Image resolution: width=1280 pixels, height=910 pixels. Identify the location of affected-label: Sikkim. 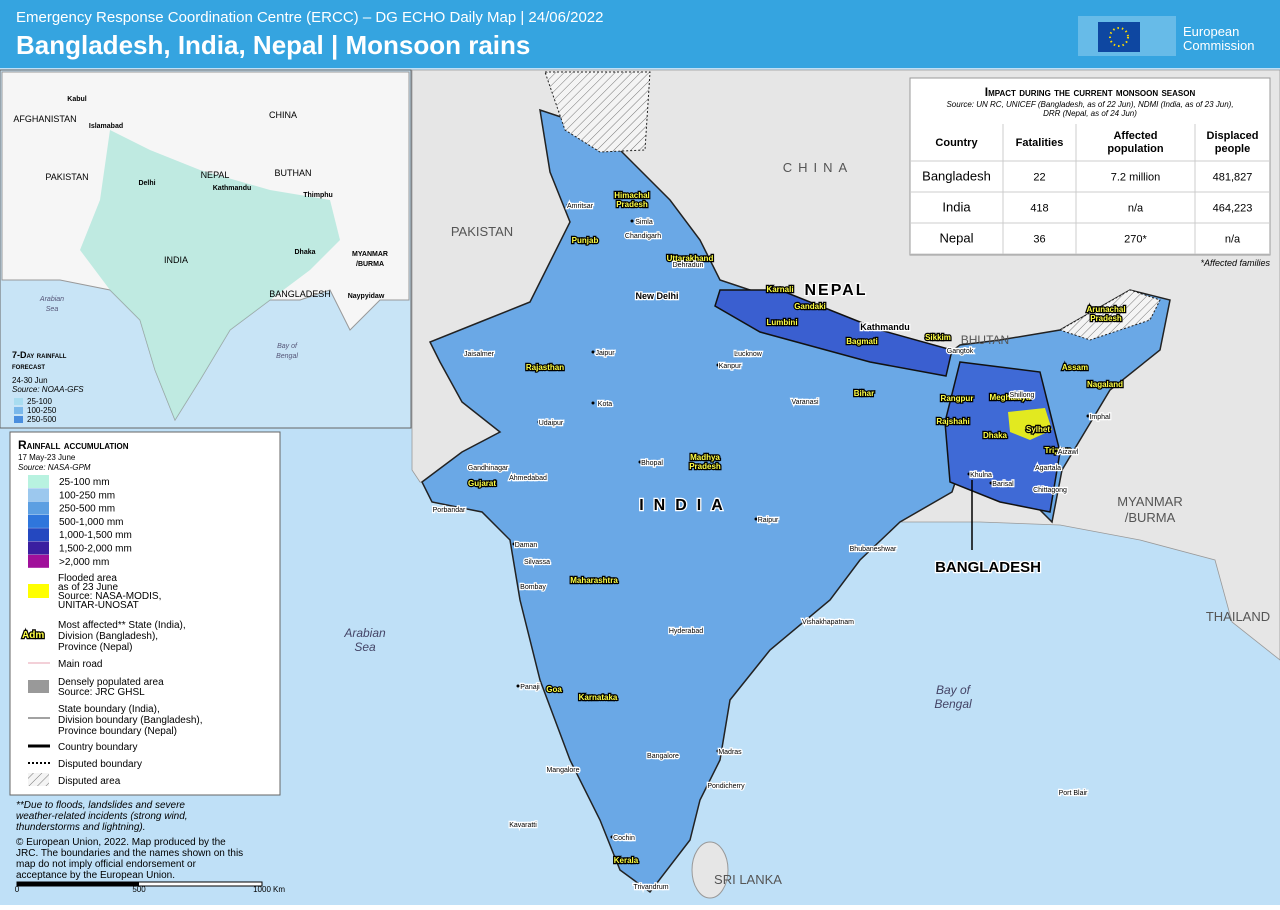
(938, 337).